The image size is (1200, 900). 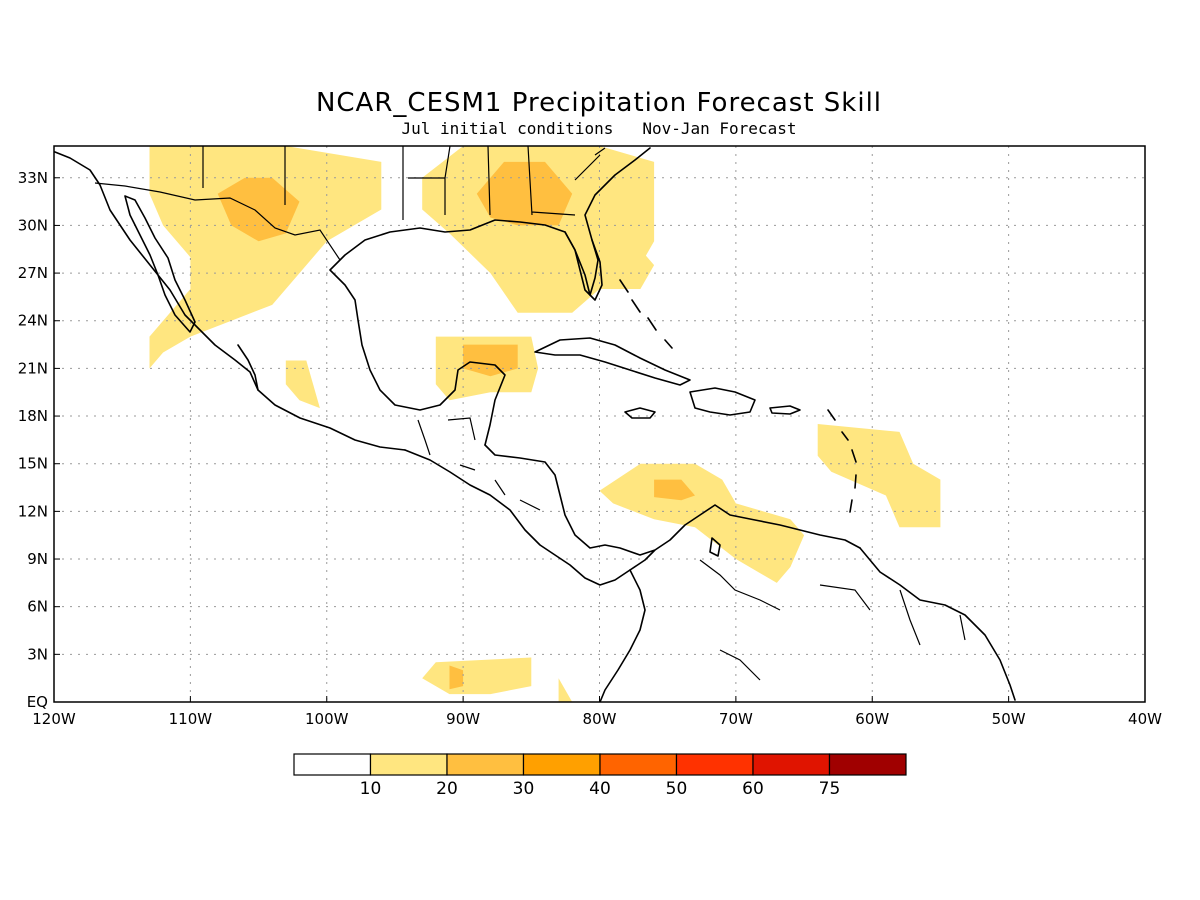 I want to click on lesser-antilles-coastline, so click(x=842, y=461).